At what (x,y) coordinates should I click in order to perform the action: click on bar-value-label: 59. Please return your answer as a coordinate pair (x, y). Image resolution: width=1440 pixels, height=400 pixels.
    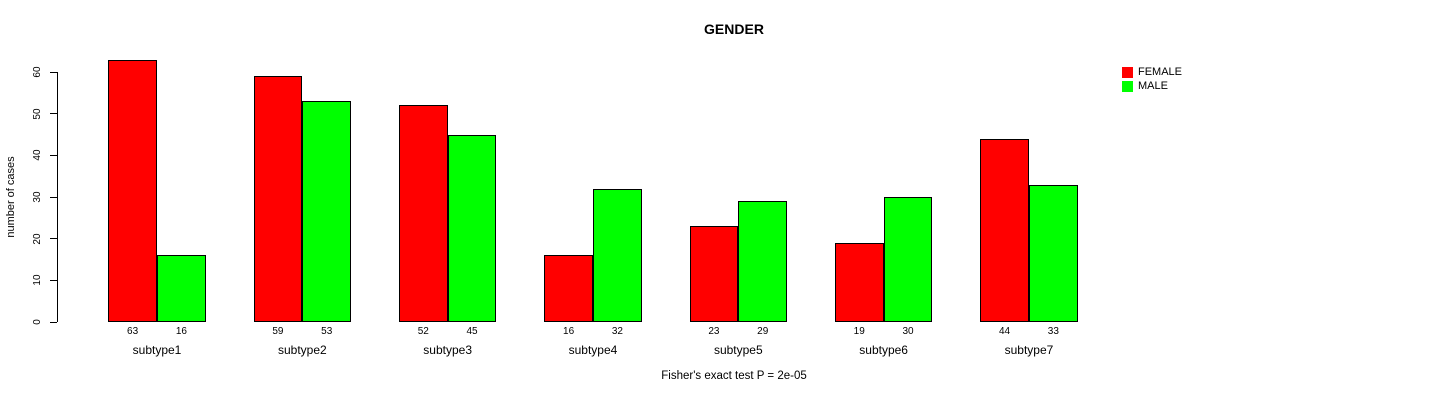
    Looking at the image, I should click on (278, 331).